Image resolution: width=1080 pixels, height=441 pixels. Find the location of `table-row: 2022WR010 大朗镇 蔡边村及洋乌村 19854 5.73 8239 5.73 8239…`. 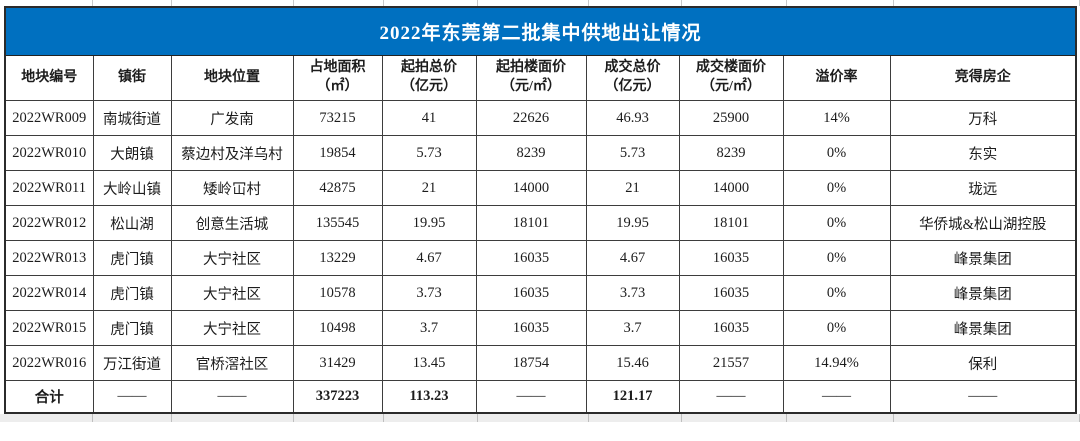

table-row: 2022WR010 大朗镇 蔡边村及洋乌村 19854 5.73 8239 5.73 8239… is located at coordinates (540, 153).